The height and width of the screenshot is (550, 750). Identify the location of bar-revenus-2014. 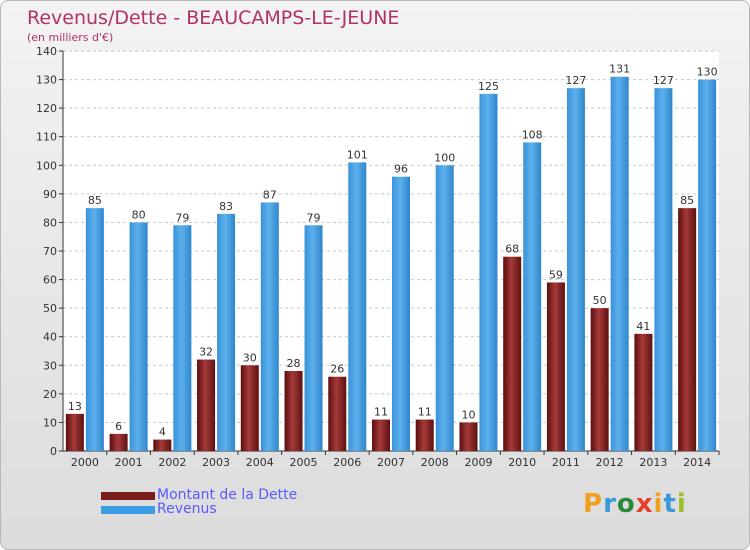
(707, 265).